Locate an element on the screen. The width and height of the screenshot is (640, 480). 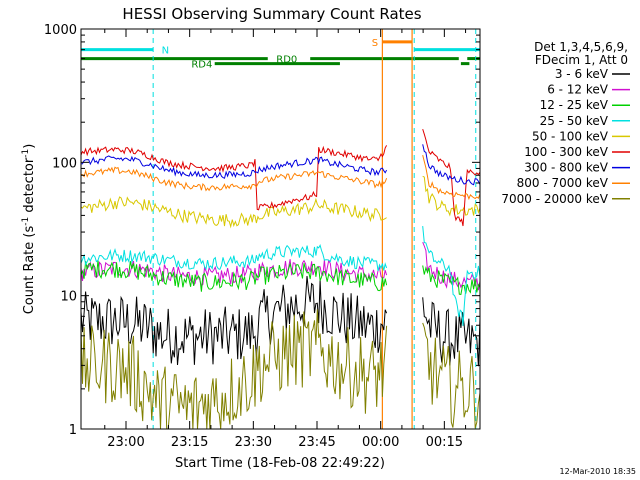
y-tick-label-10: 10 is located at coordinates (68, 297).